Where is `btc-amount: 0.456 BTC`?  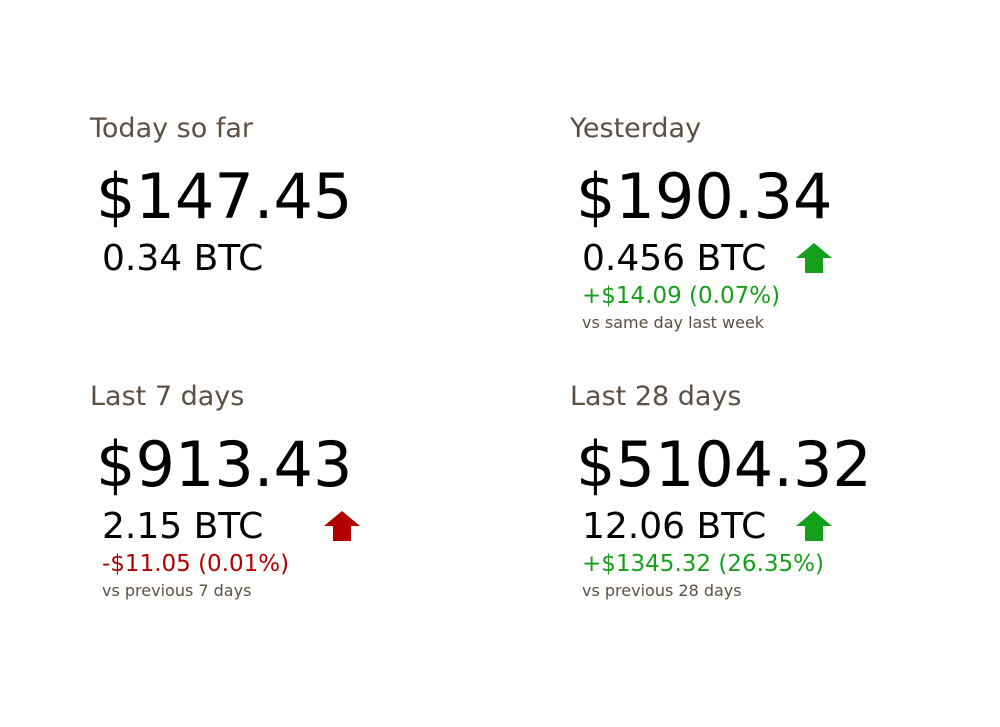 btc-amount: 0.456 BTC is located at coordinates (674, 258).